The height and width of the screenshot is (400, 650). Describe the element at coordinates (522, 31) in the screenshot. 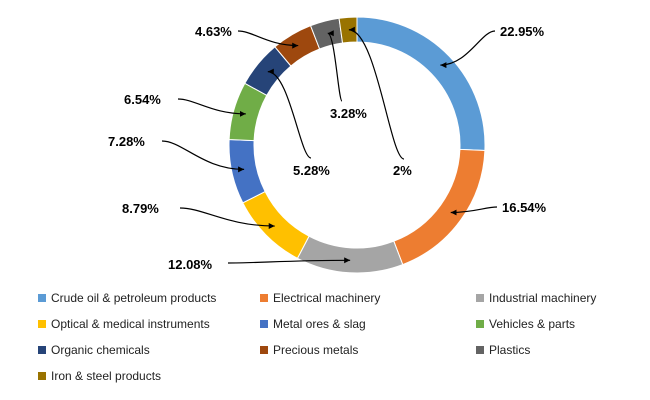

I see `slice-value-label: 22.95%` at that location.